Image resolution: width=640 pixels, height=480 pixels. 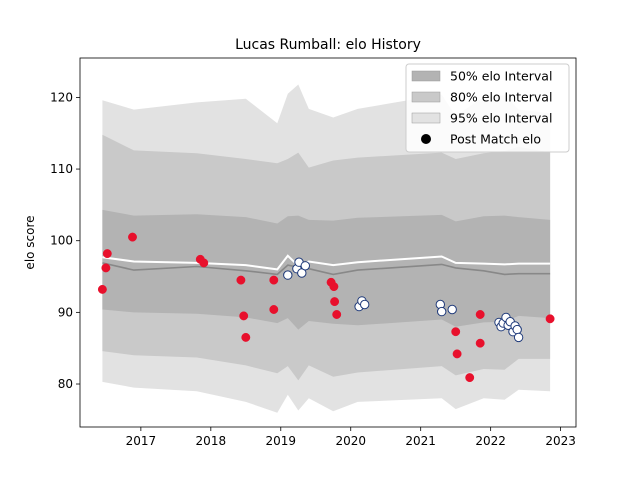 I want to click on x-tick-label: 2019, so click(x=281, y=441).